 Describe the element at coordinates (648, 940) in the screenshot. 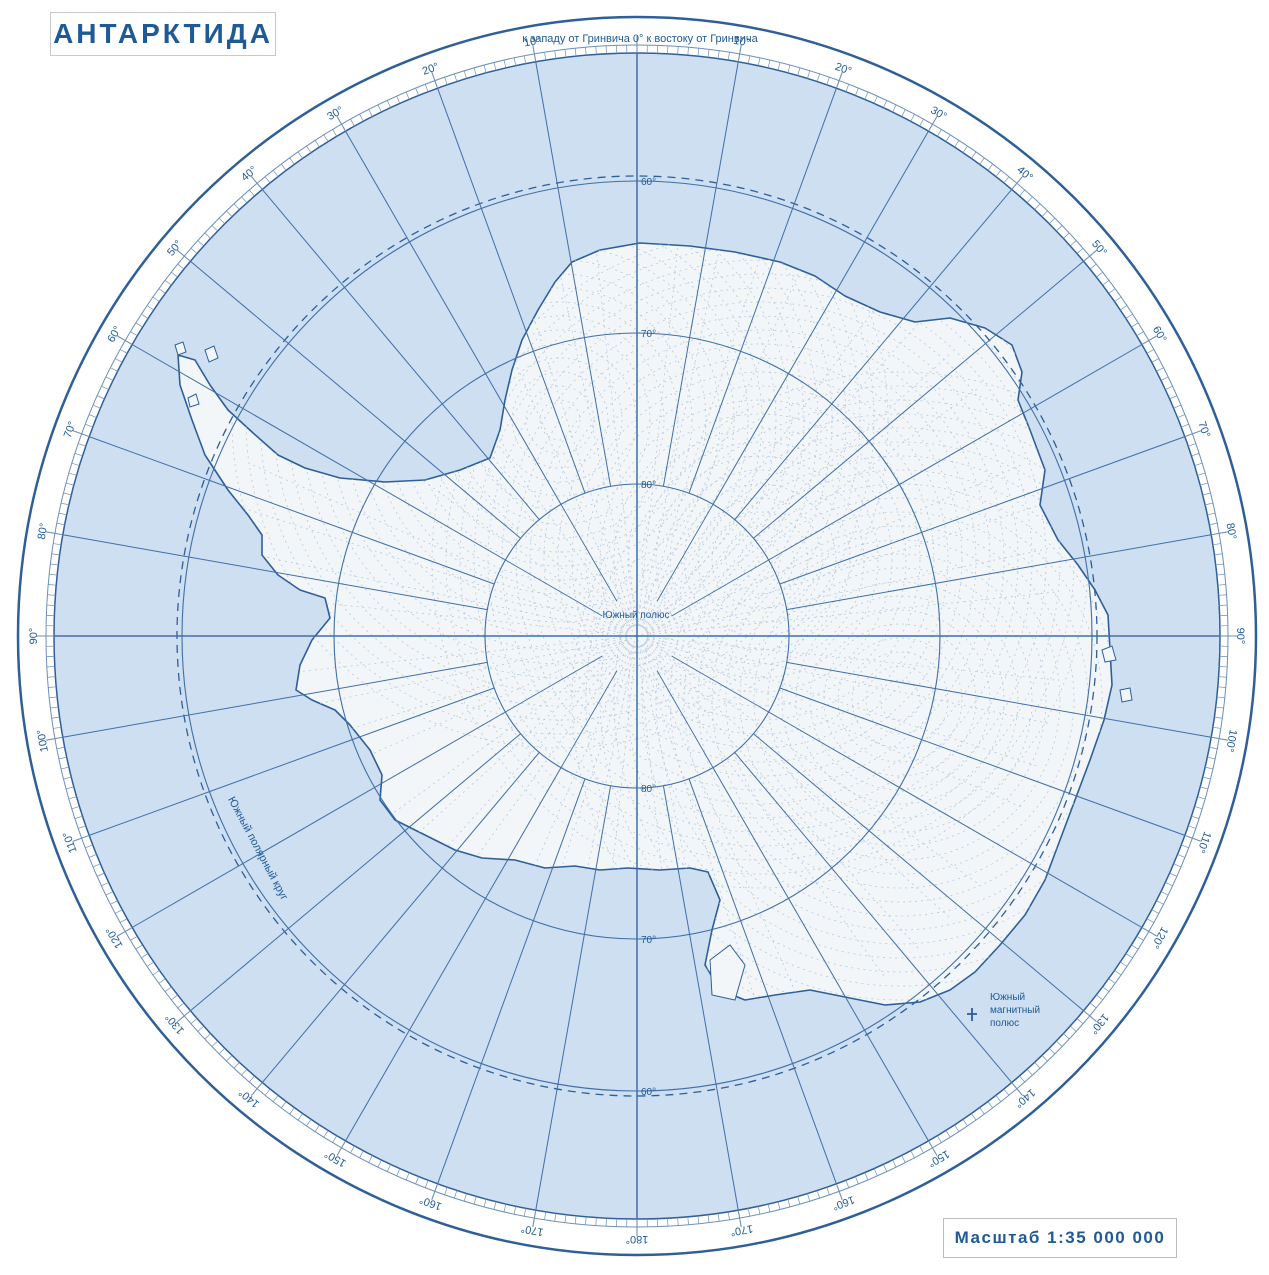

I see `latitude-label: 70°` at that location.